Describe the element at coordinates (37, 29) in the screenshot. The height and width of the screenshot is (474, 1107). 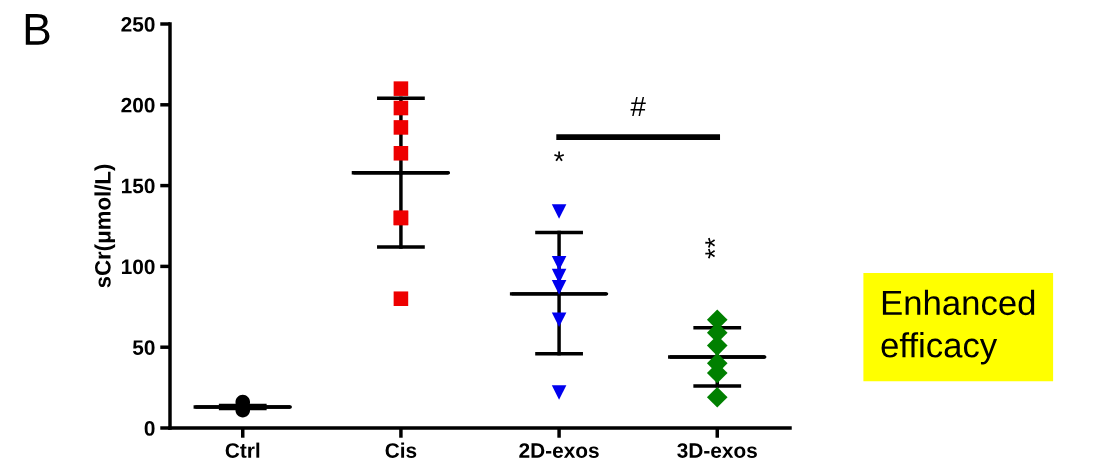
I see `text: B` at that location.